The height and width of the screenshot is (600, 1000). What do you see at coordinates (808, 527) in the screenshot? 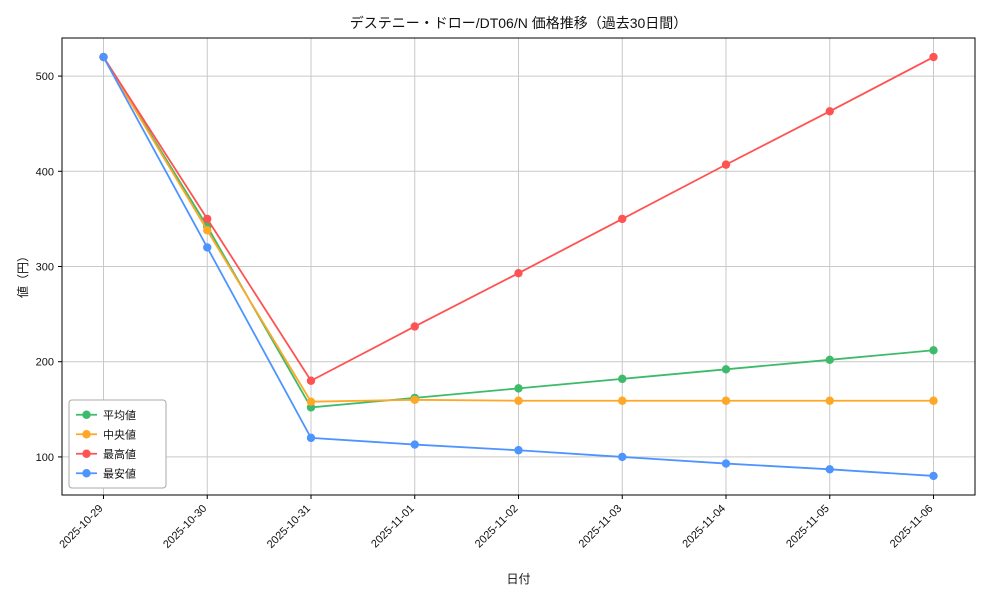
I see `x-tick-label: 2025-11-05` at bounding box center [808, 527].